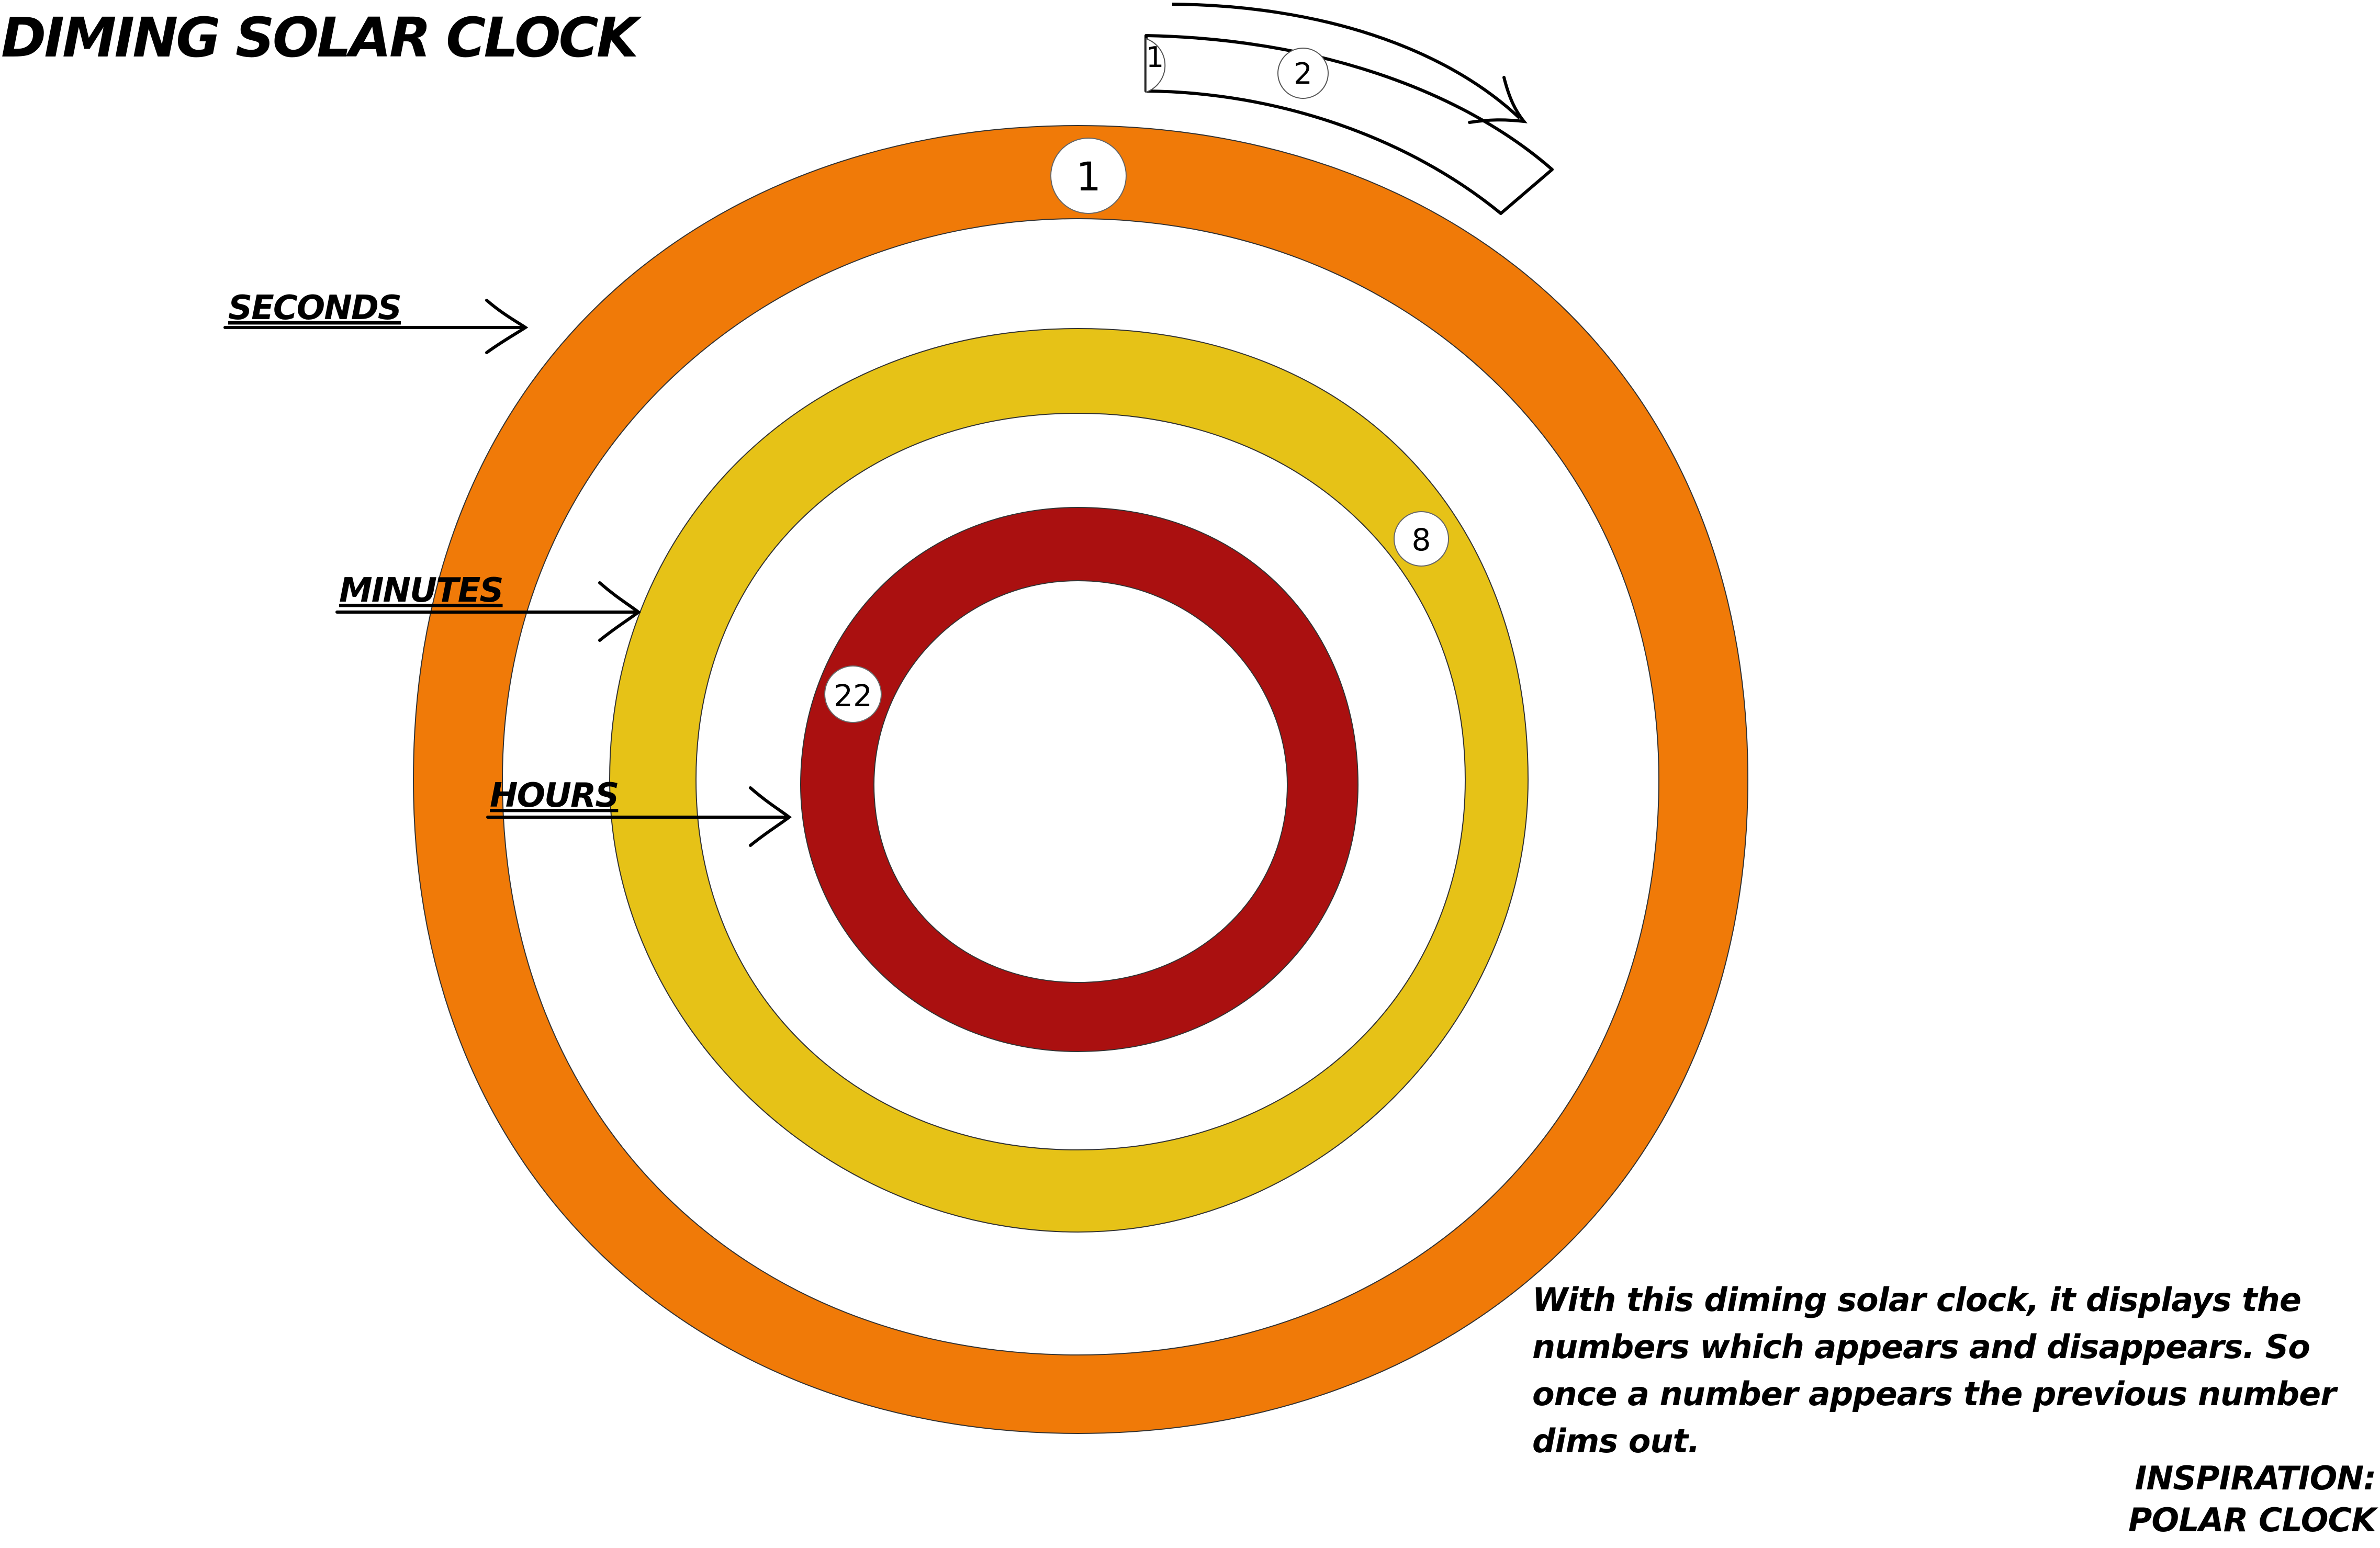  I want to click on inset-previous-marker, so click(1156, 65).